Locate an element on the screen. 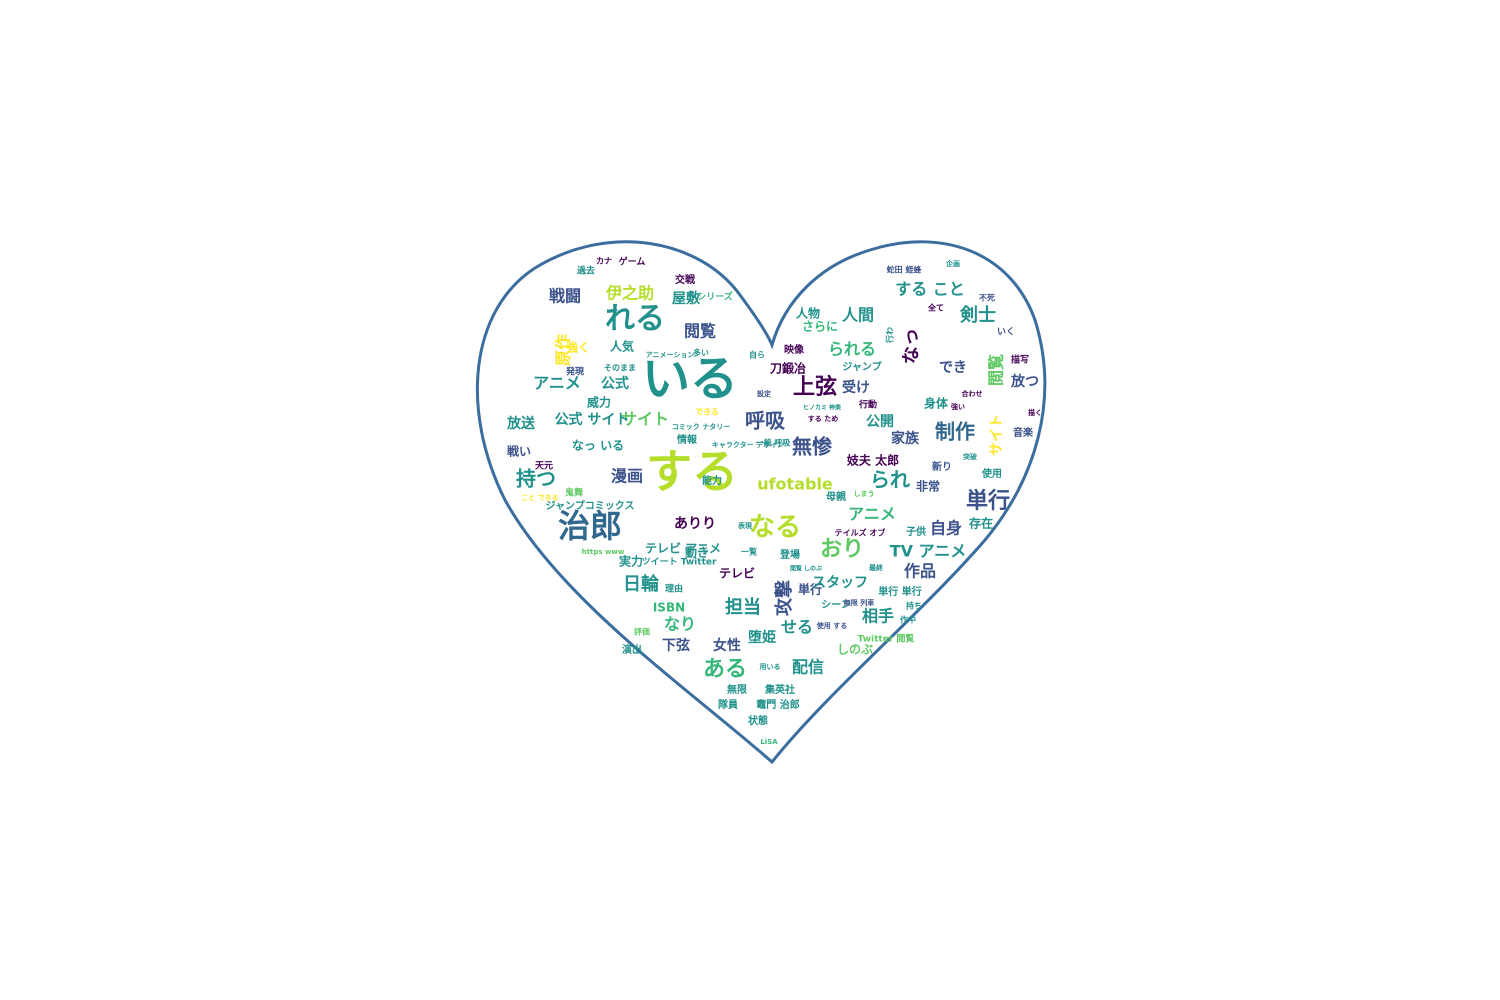  cloud-word: 強い is located at coordinates (958, 406).